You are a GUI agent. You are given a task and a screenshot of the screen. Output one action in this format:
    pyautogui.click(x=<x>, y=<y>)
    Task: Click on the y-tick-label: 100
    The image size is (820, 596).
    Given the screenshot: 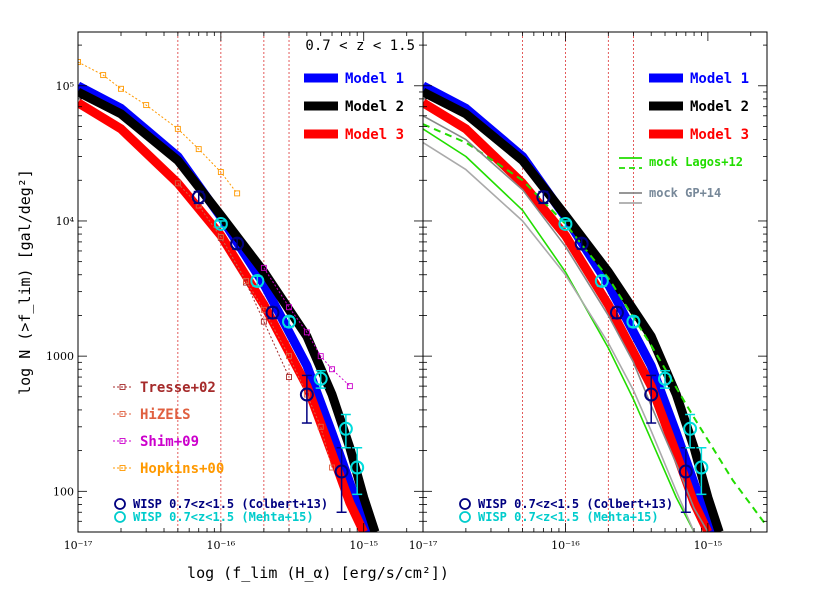 What is the action you would take?
    pyautogui.click(x=63, y=491)
    